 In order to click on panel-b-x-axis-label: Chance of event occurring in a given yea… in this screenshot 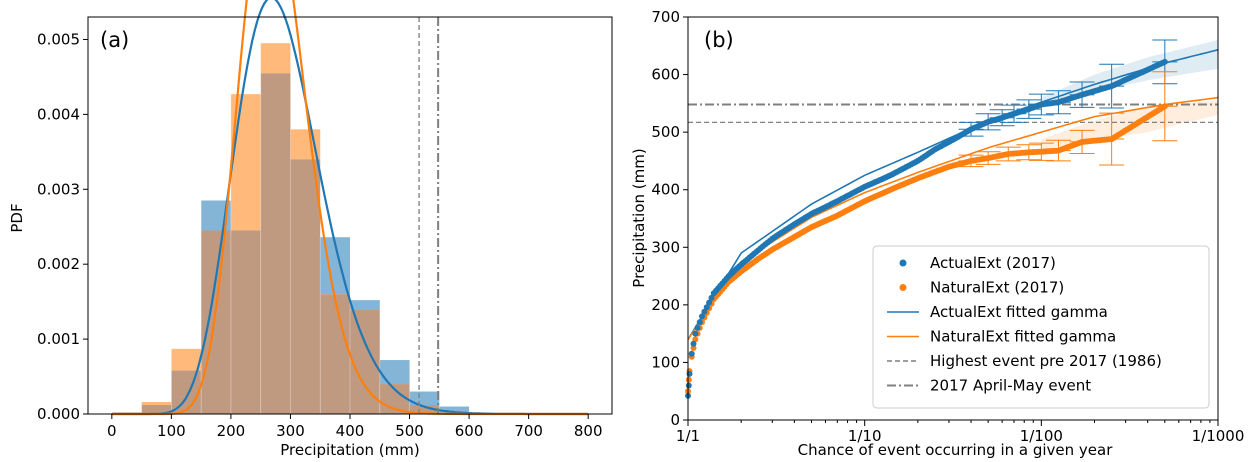, I will do `click(956, 450)`.